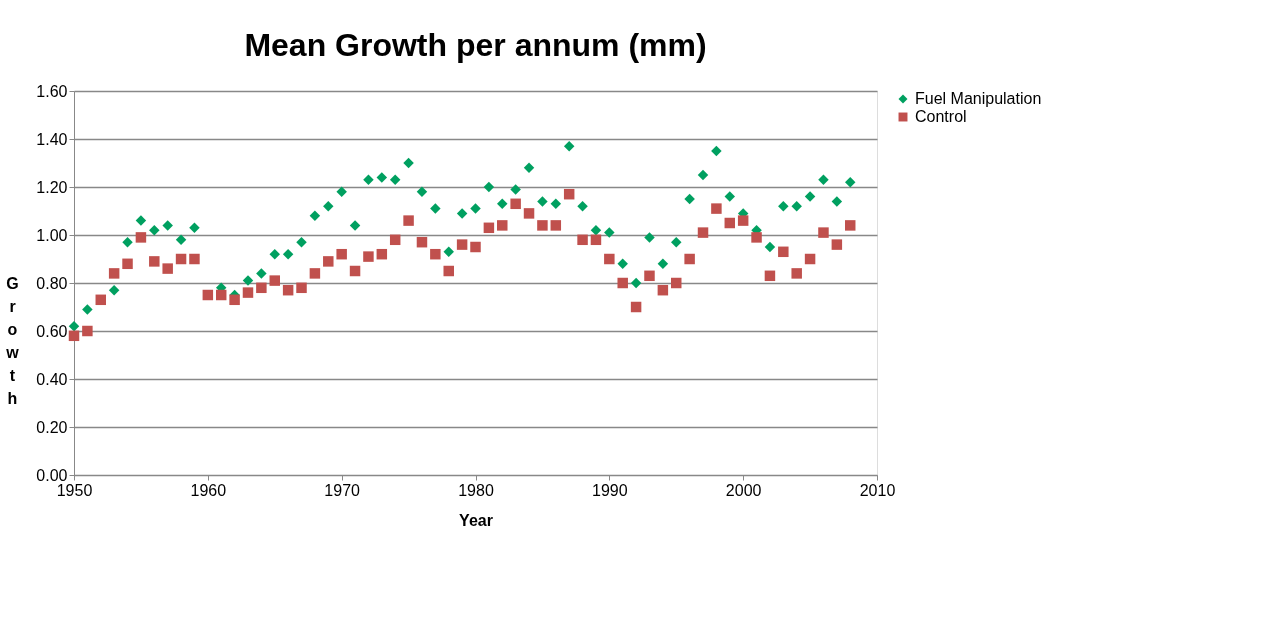 This screenshot has height=643, width=1281. I want to click on x-tick-label: 1960, so click(208, 490).